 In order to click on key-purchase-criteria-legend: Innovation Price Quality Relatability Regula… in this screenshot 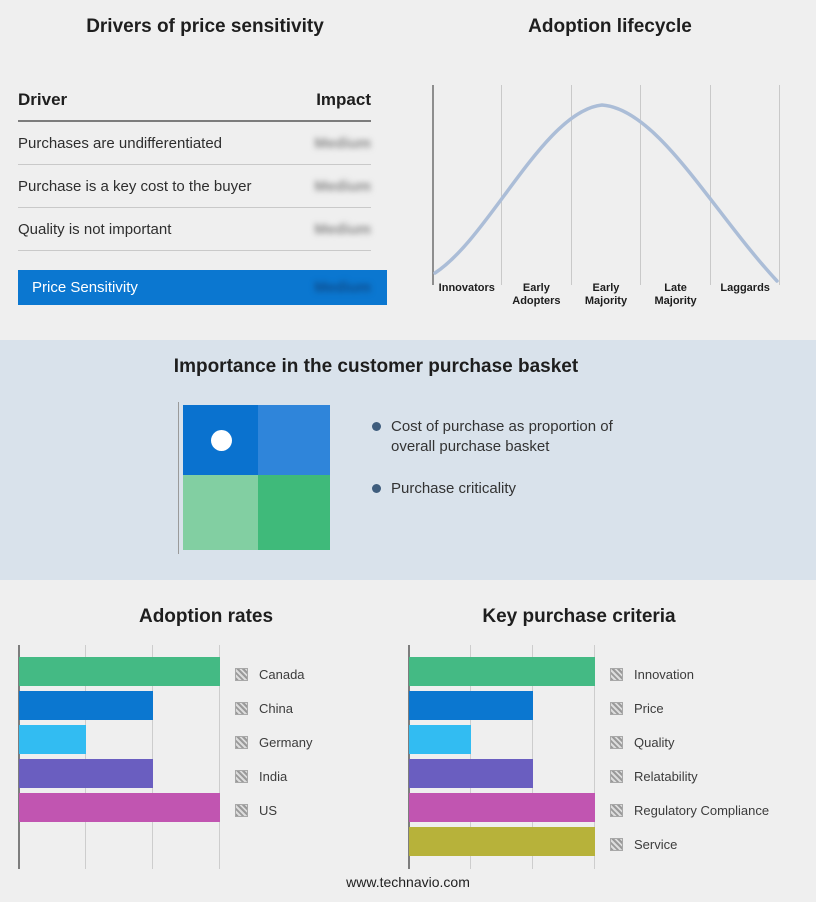, I will do `click(689, 759)`.